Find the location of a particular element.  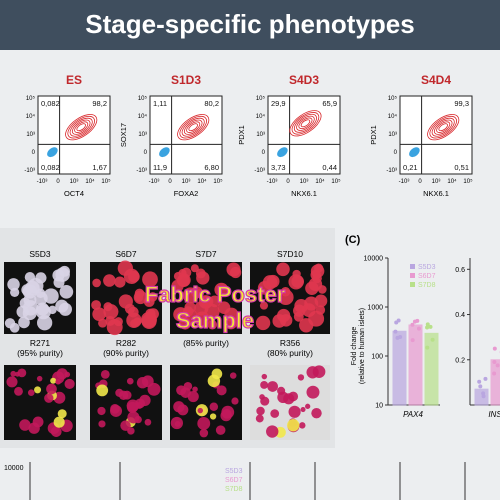

y-axis-label: Fold change(relative to human islets) is located at coordinates (358, 346).